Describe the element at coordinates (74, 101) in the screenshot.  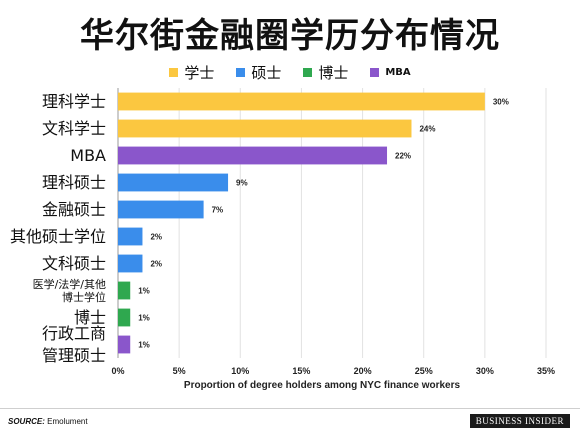
I see `category-label: 理科学士` at that location.